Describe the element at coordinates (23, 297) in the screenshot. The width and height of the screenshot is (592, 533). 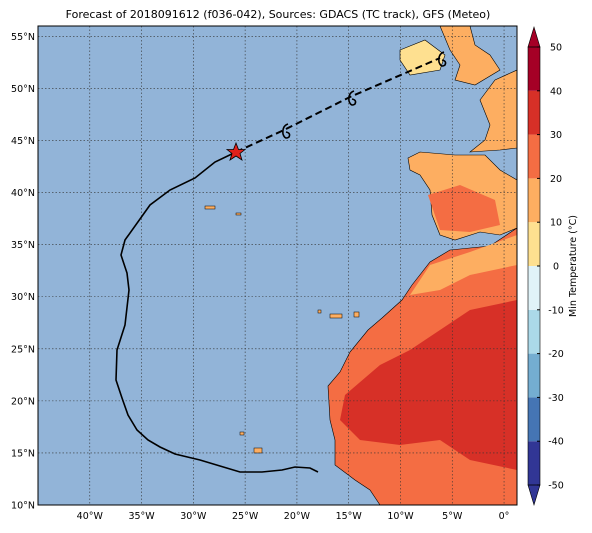
I see `y-tick-label: 30°N` at that location.